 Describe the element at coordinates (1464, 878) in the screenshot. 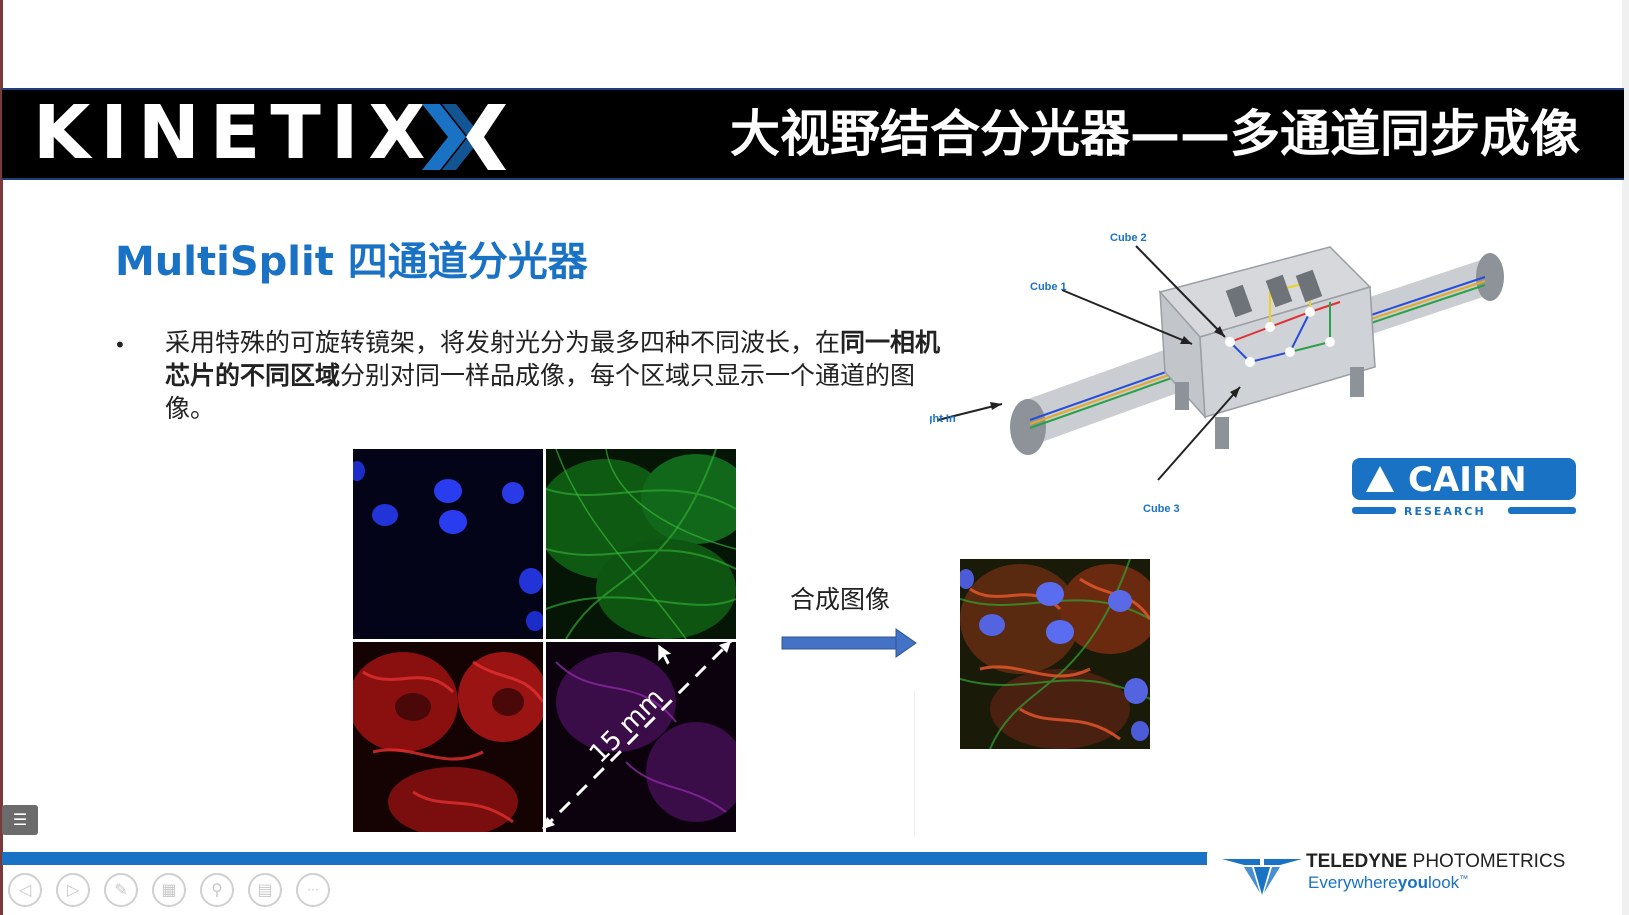

I see `slogan-tm: ™` at that location.